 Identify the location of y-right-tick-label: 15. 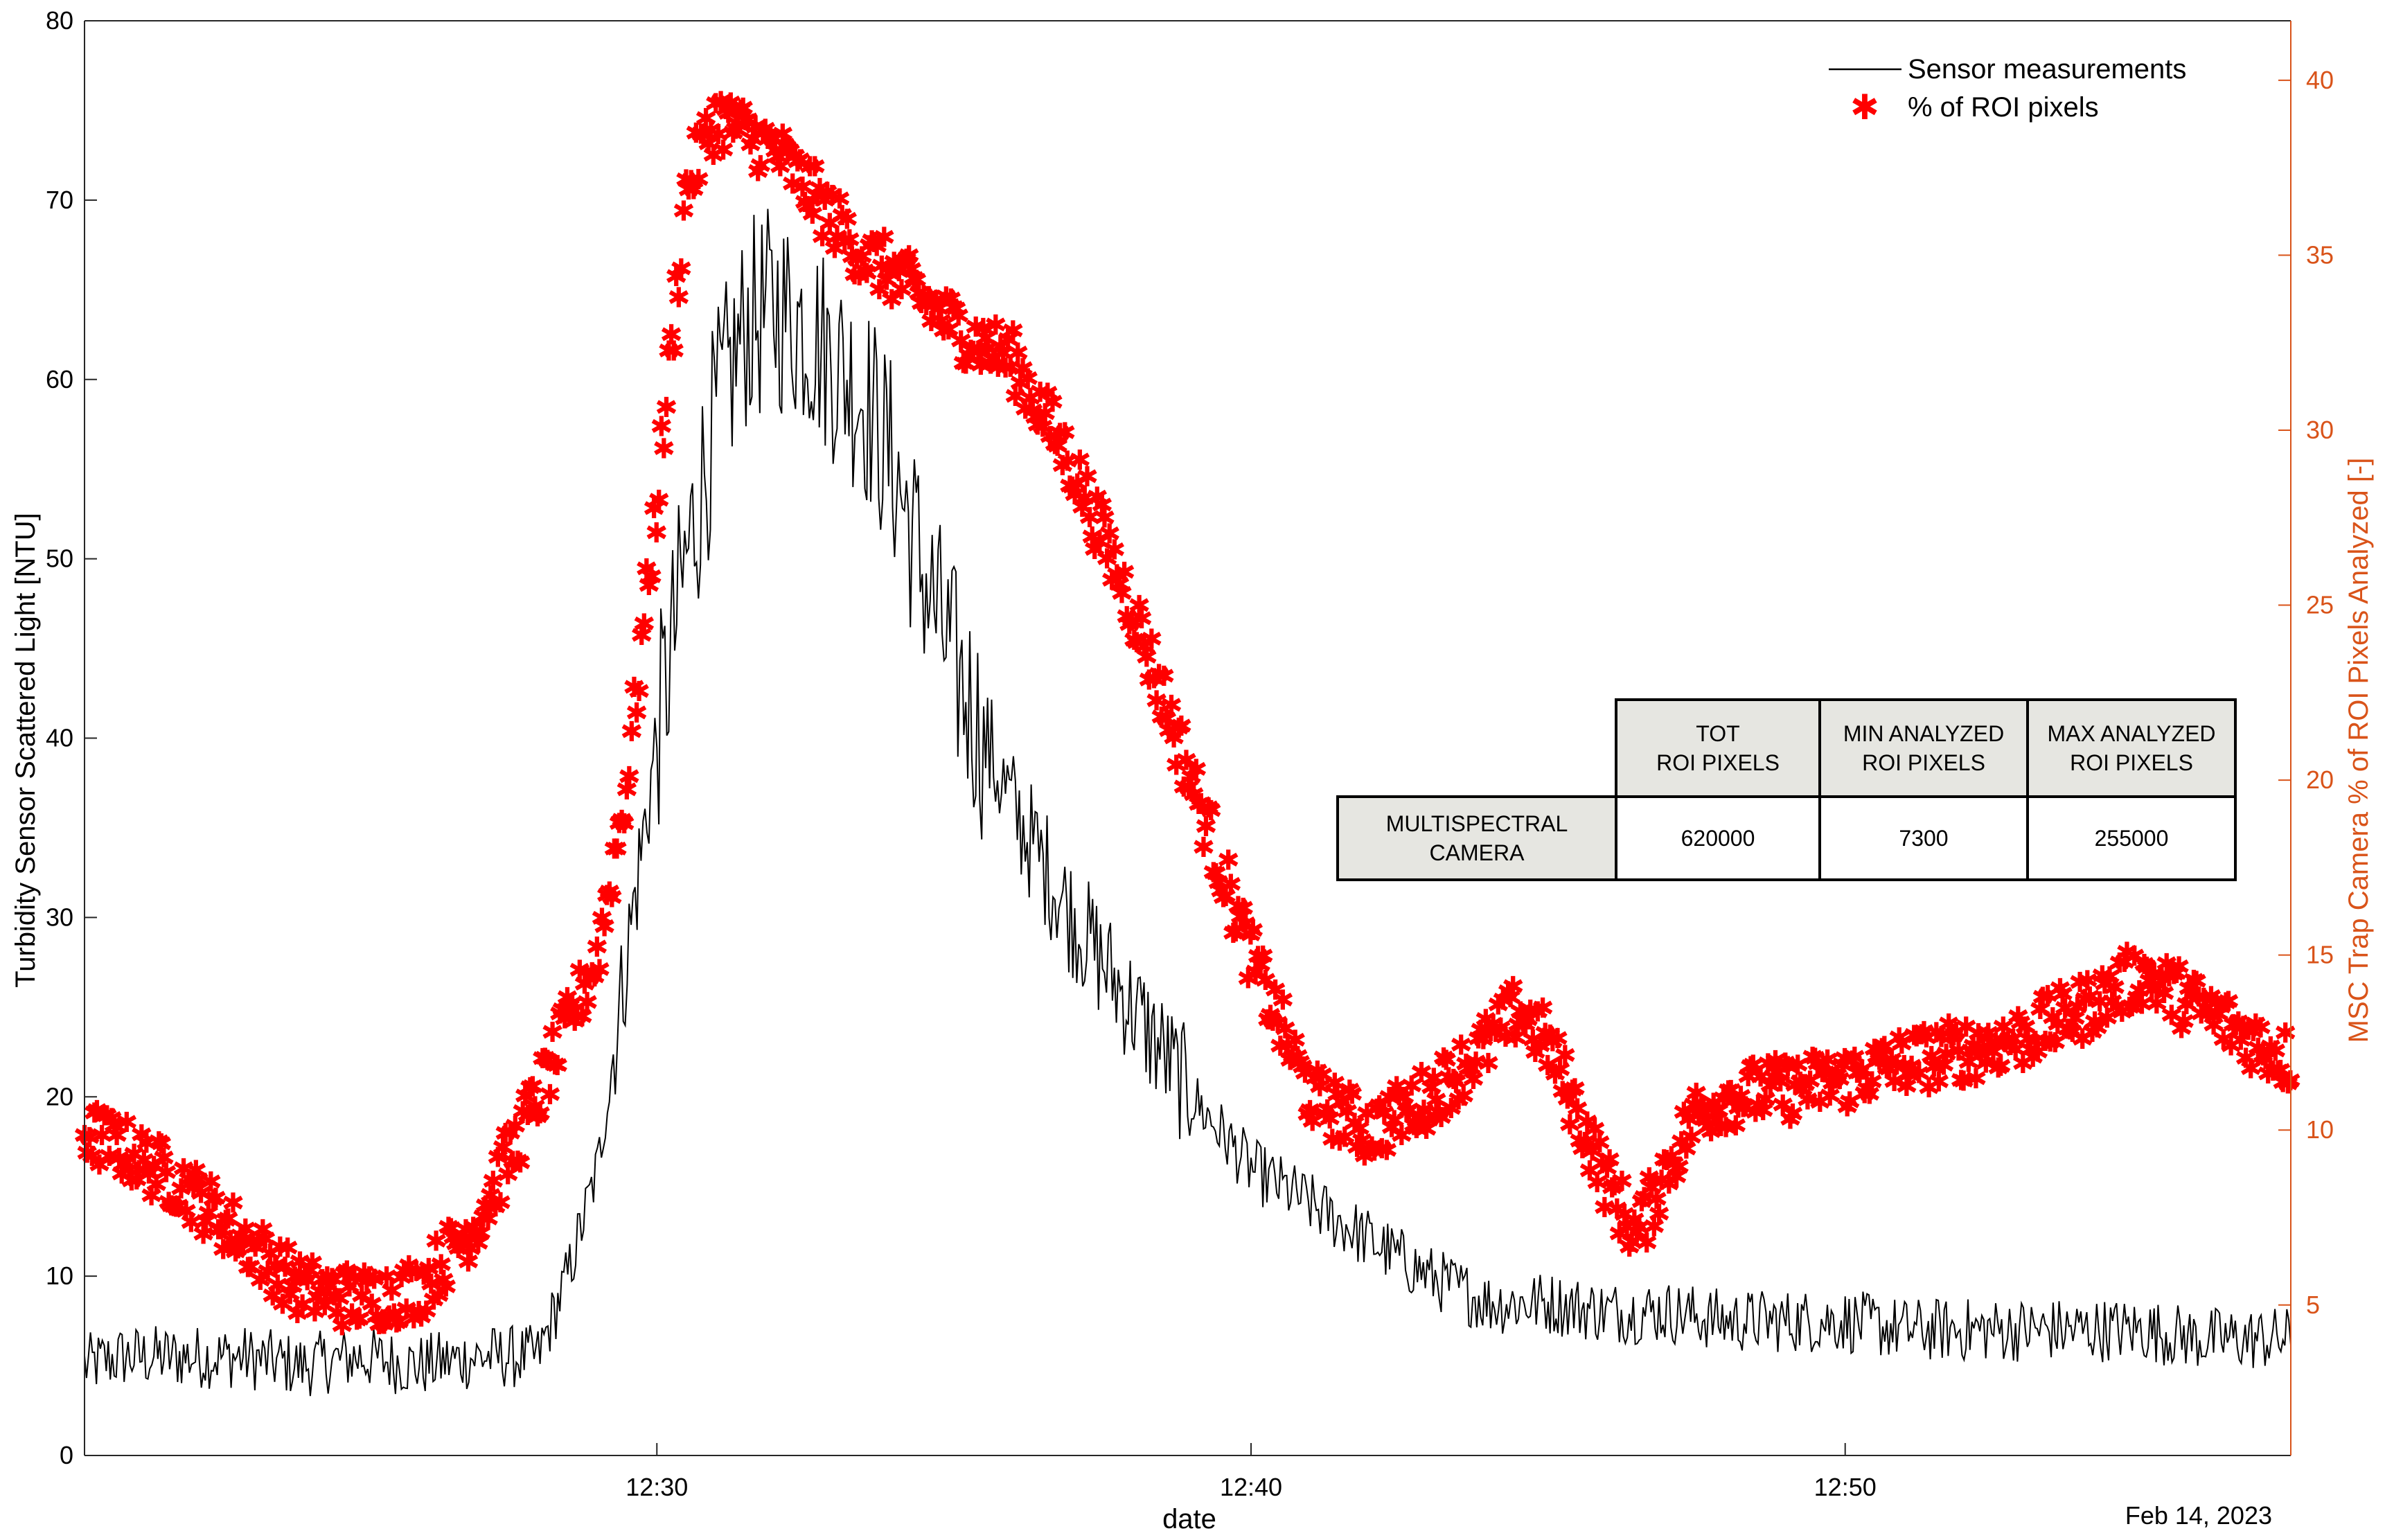
(2320, 955).